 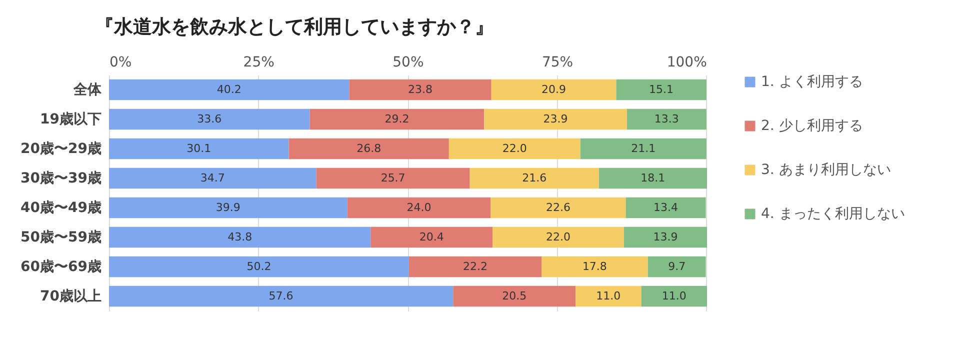 What do you see at coordinates (514, 295) in the screenshot?
I see `data-label: 20.5` at bounding box center [514, 295].